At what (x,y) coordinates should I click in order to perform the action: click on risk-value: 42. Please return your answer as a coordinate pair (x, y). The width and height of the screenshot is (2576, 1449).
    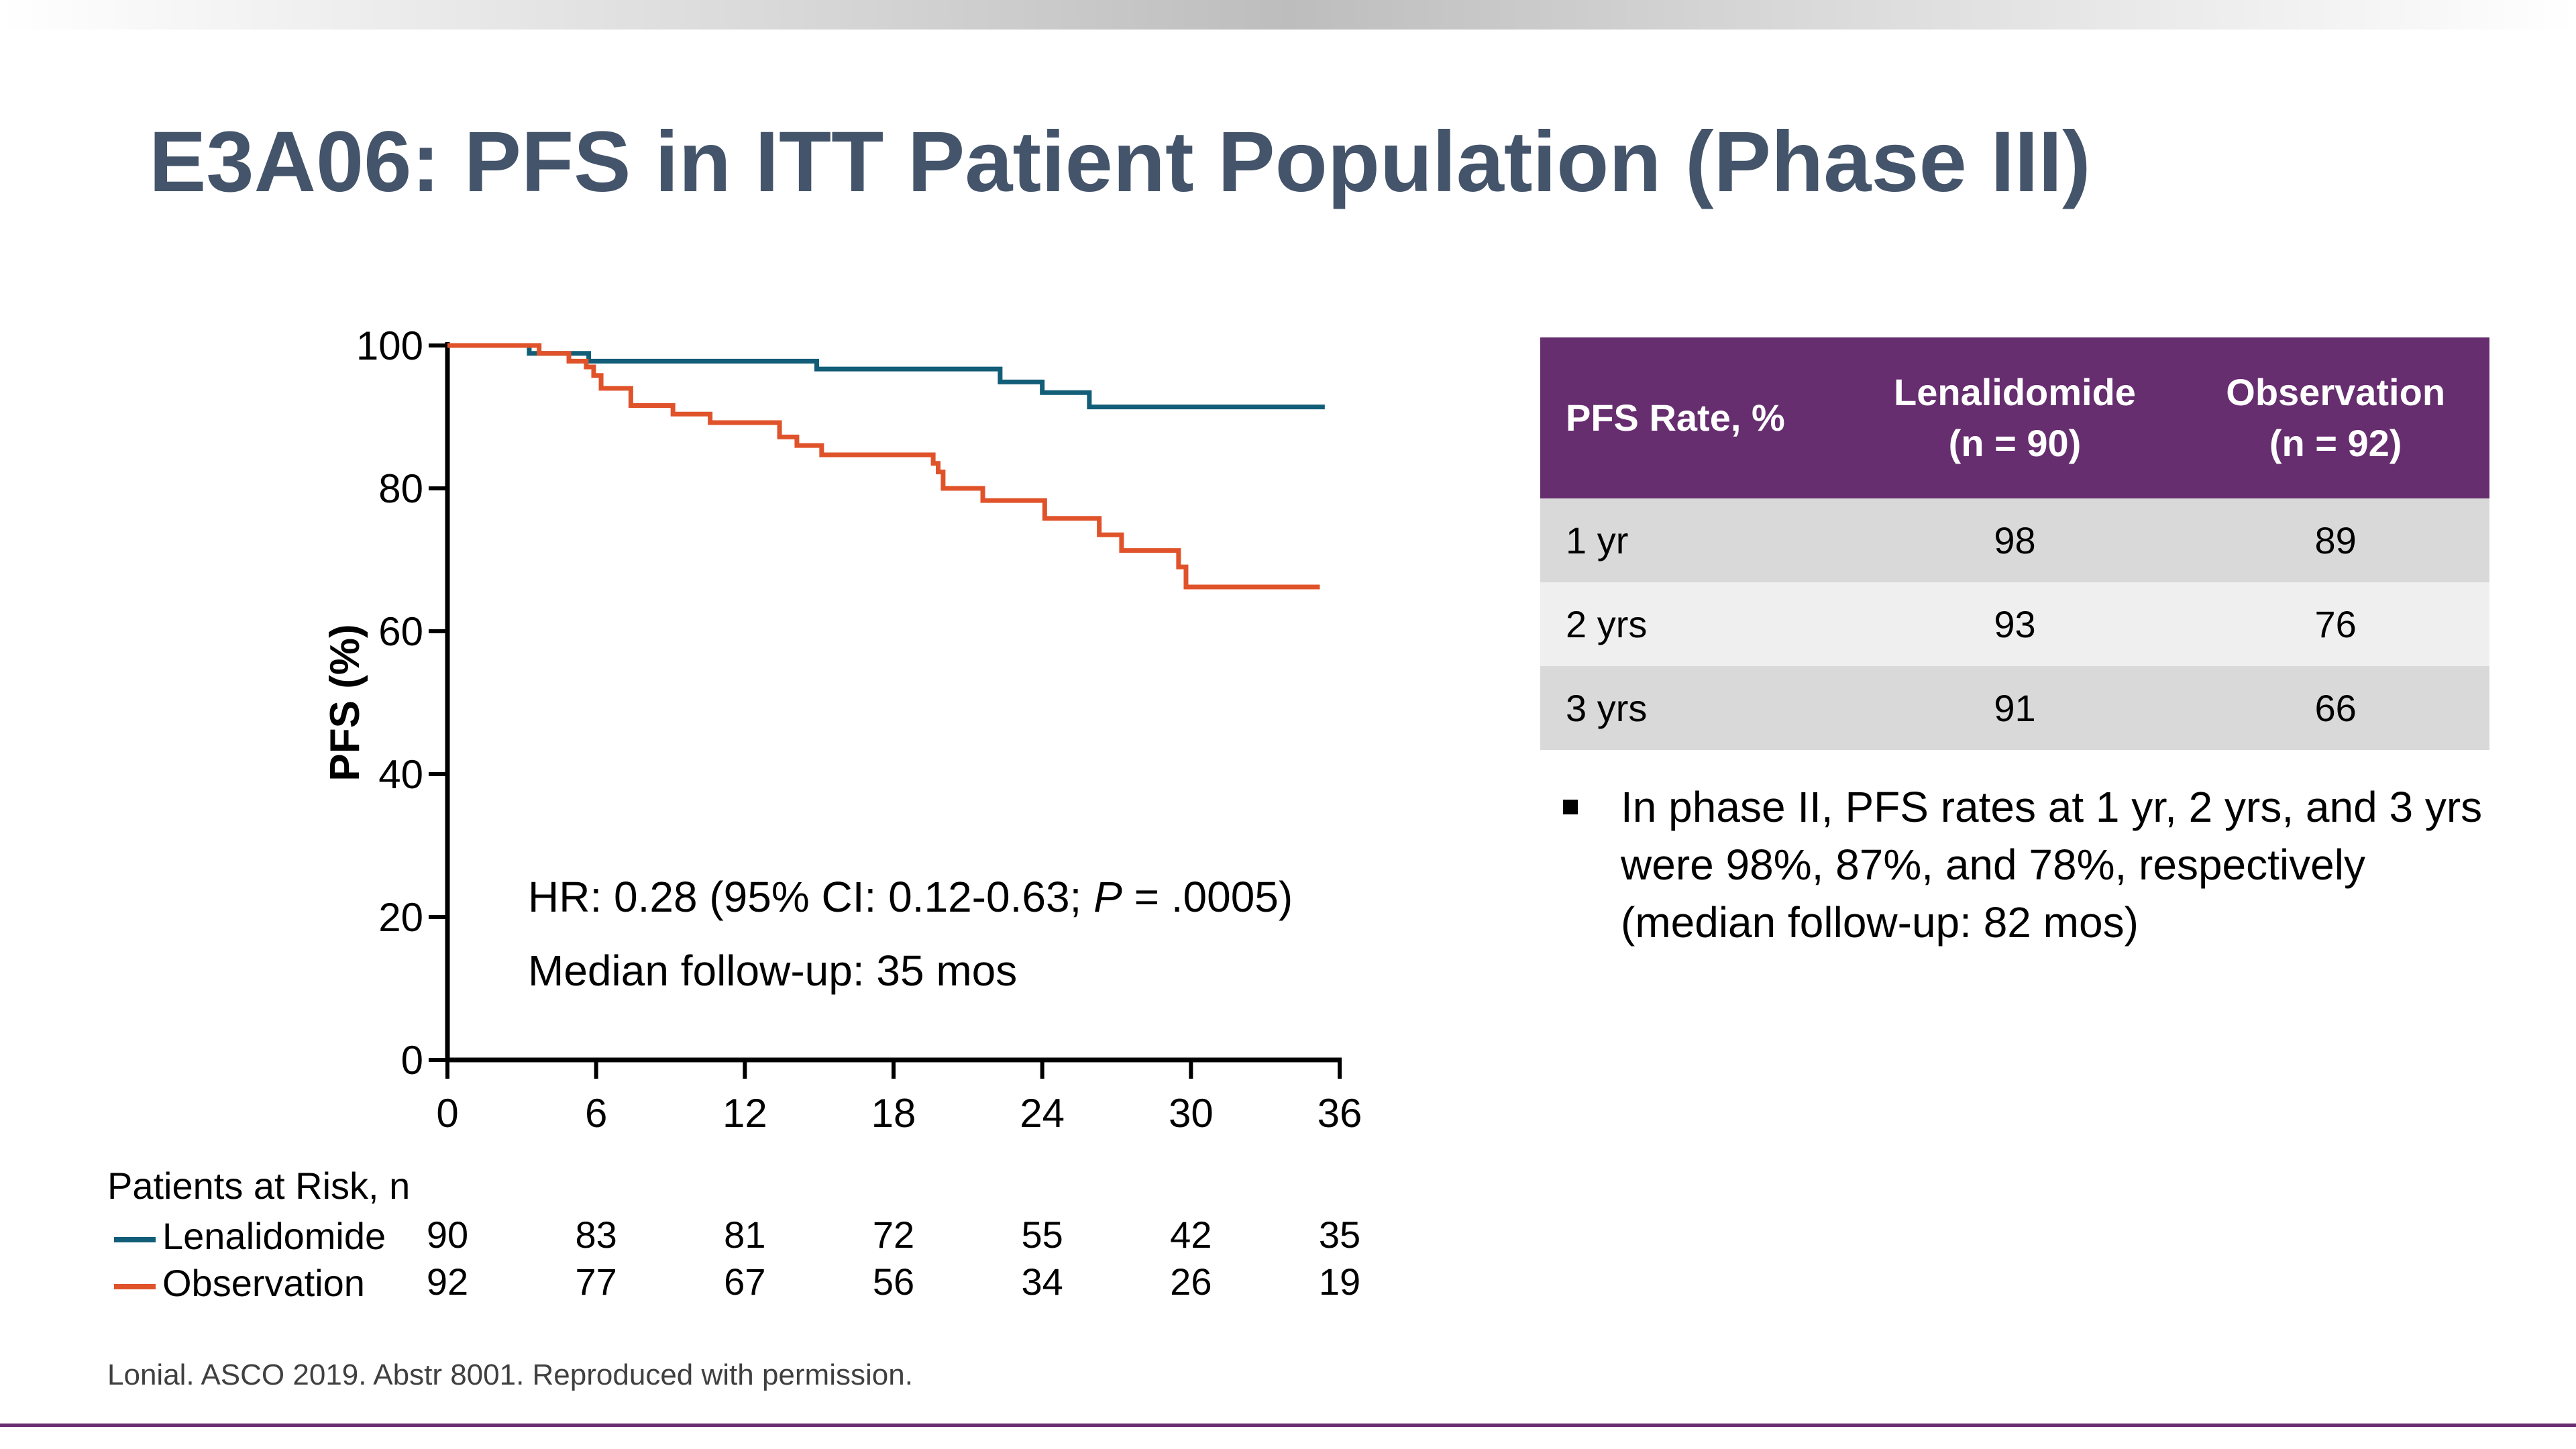
    Looking at the image, I should click on (1191, 1235).